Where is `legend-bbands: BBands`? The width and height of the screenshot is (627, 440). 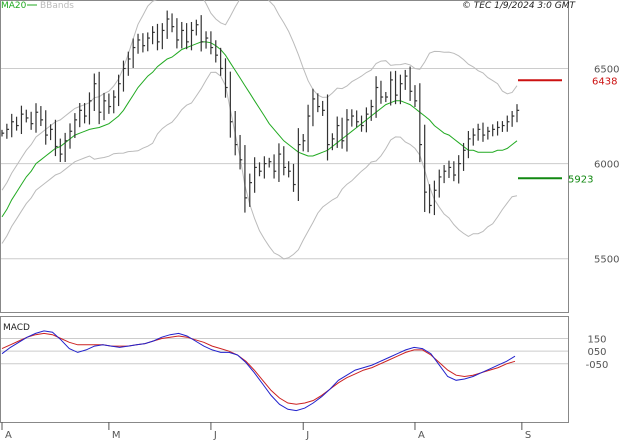 legend-bbands: BBands is located at coordinates (57, 6).